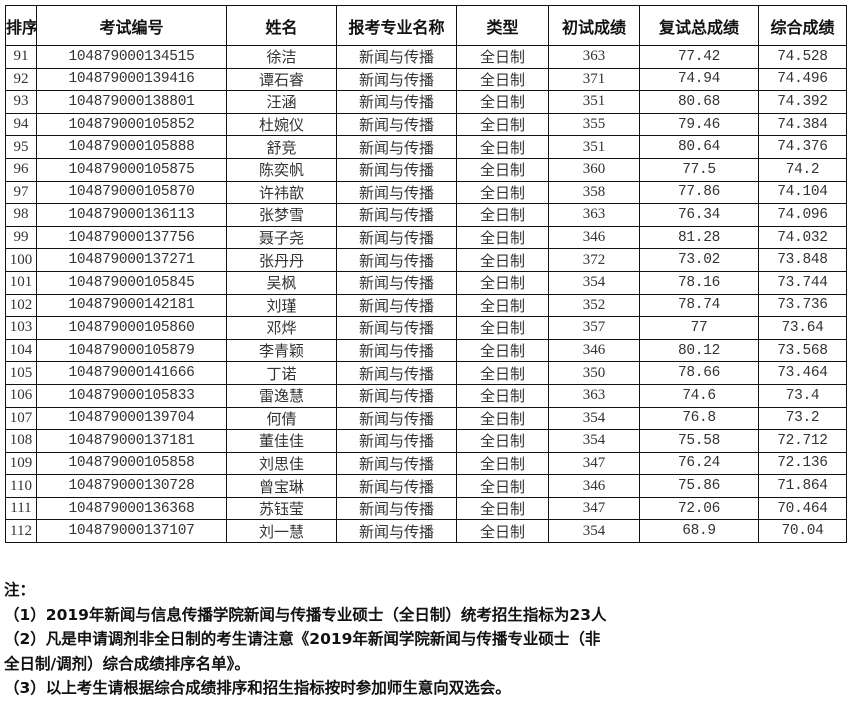 The image size is (850, 728). I want to click on cell-retest-score: 77, so click(699, 328).